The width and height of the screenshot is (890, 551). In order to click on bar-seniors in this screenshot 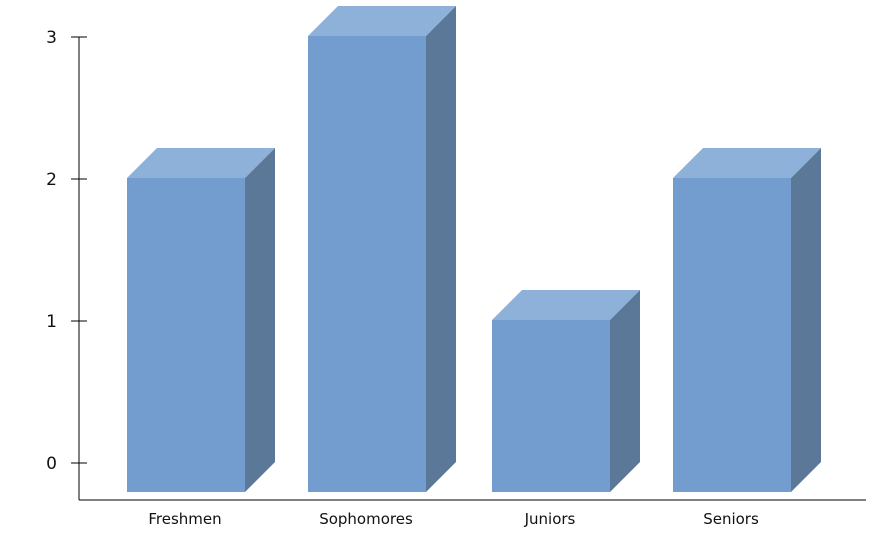, I will do `click(747, 320)`.